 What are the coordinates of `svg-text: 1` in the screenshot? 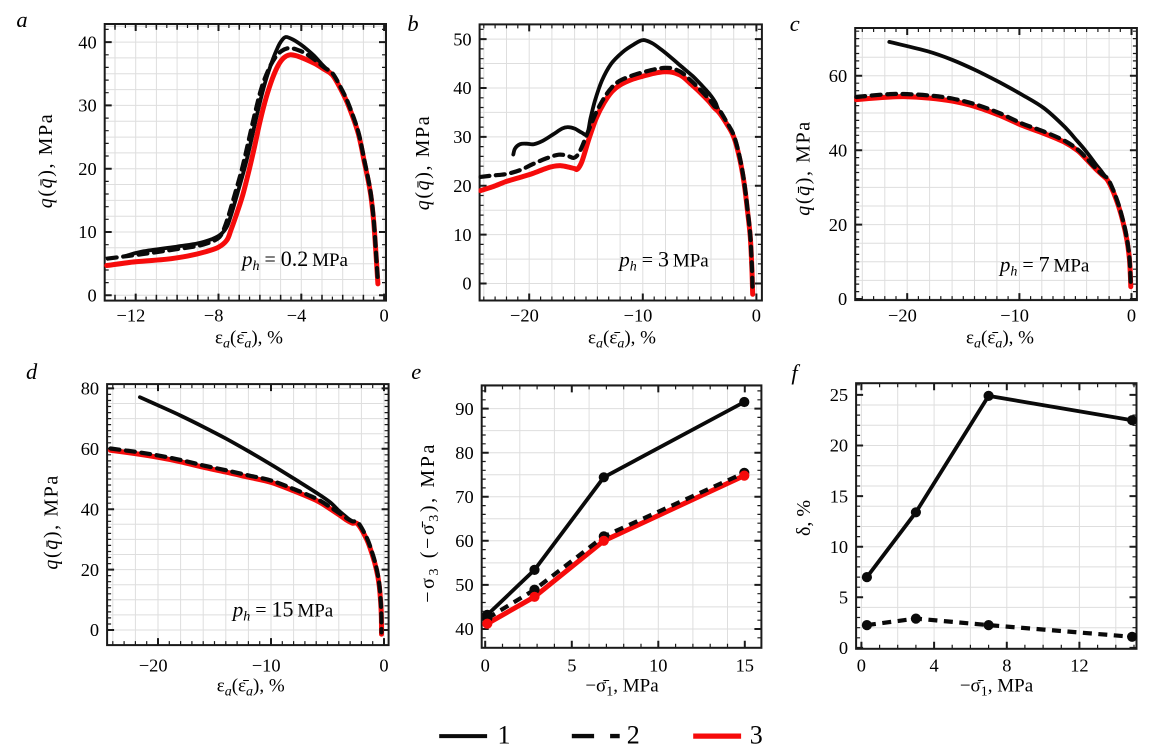 It's located at (504, 735).